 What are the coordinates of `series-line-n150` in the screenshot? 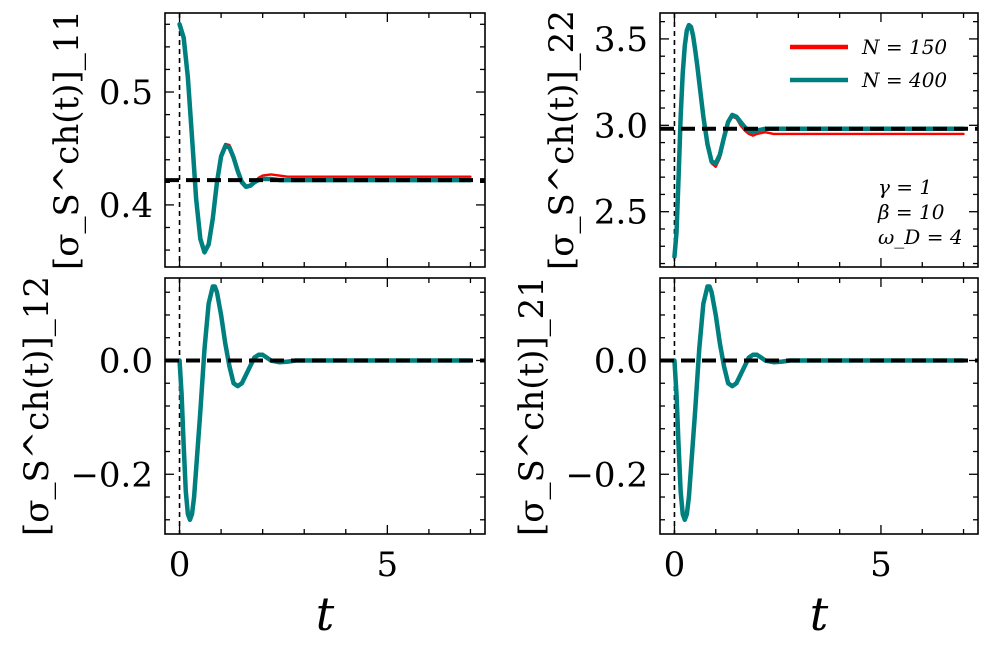 It's located at (325, 138).